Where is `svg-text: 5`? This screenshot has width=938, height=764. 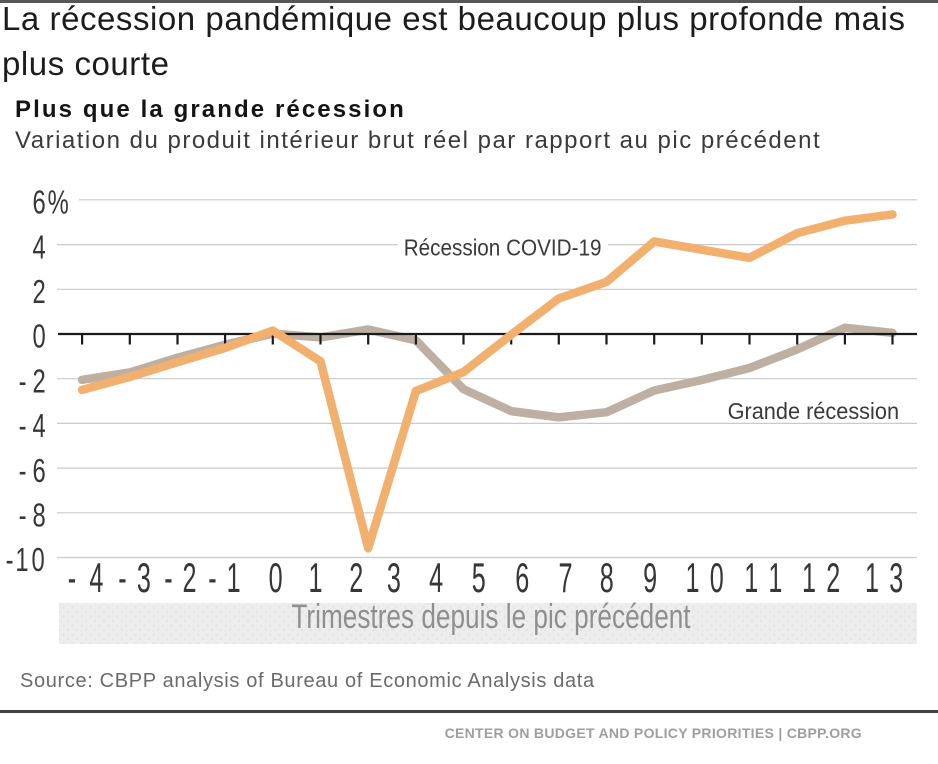
svg-text: 5 is located at coordinates (479, 579).